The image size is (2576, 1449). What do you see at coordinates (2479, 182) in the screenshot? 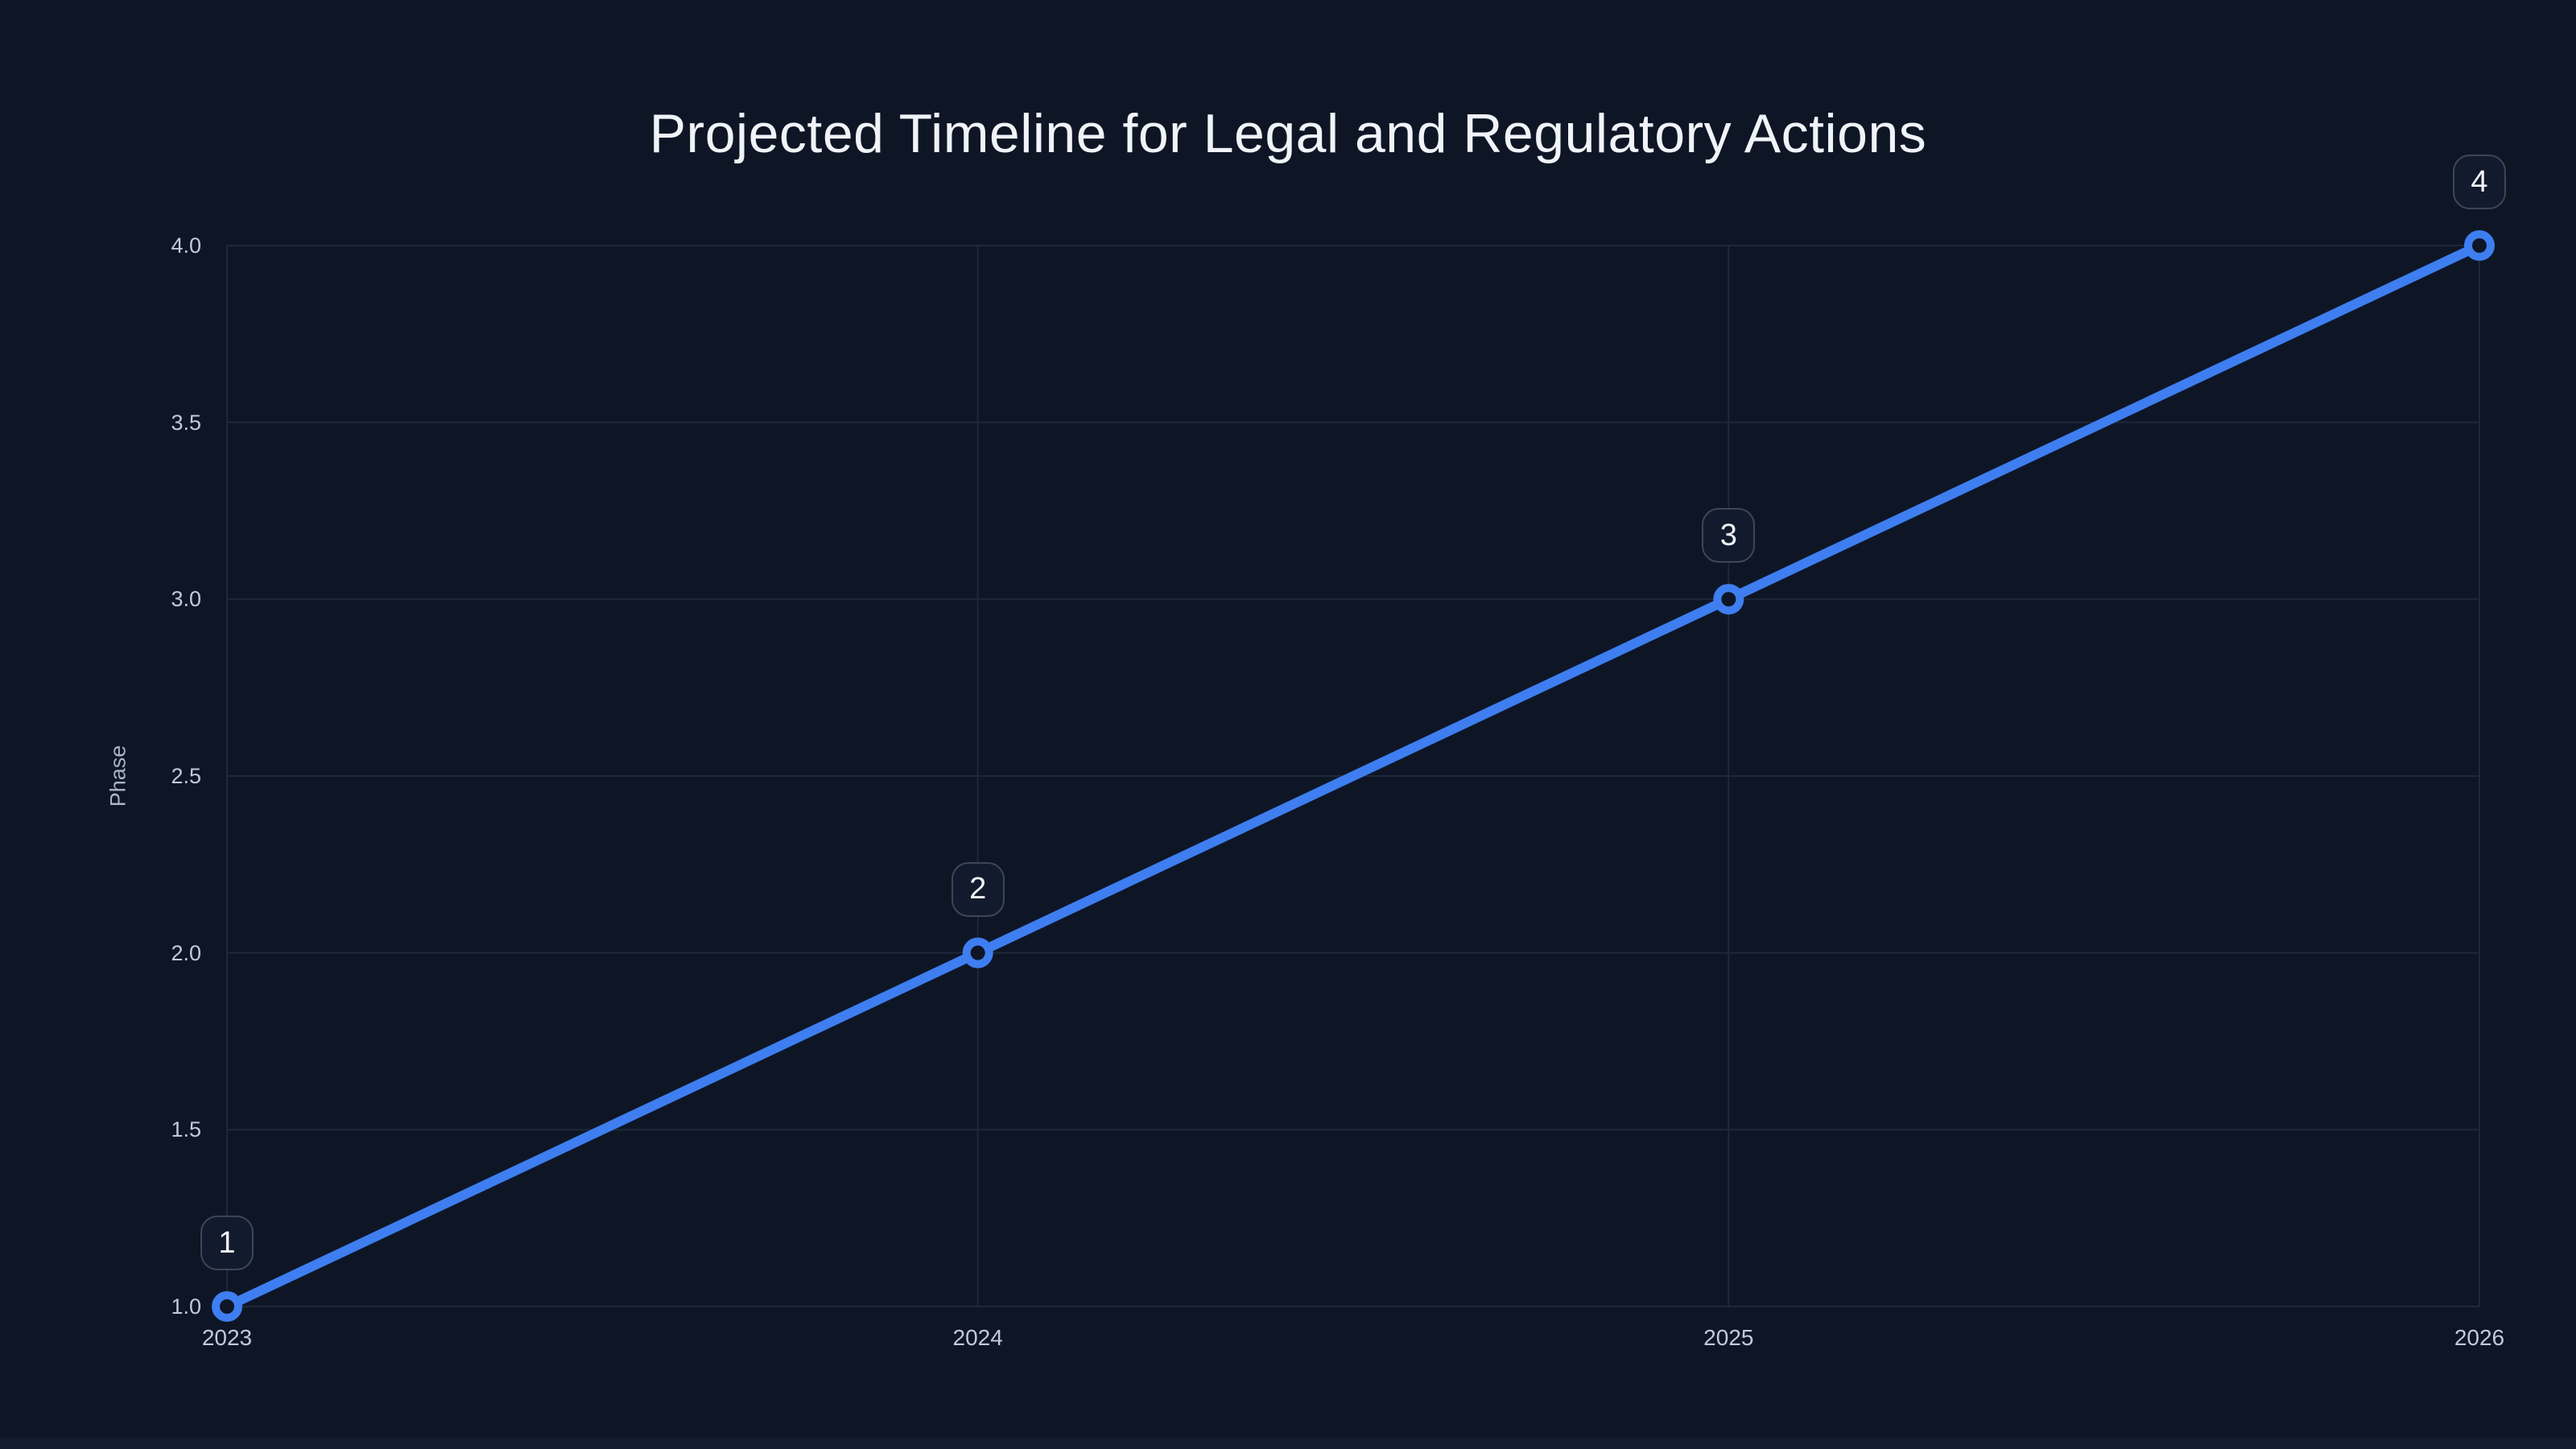
I see `point-badge-4: 4` at bounding box center [2479, 182].